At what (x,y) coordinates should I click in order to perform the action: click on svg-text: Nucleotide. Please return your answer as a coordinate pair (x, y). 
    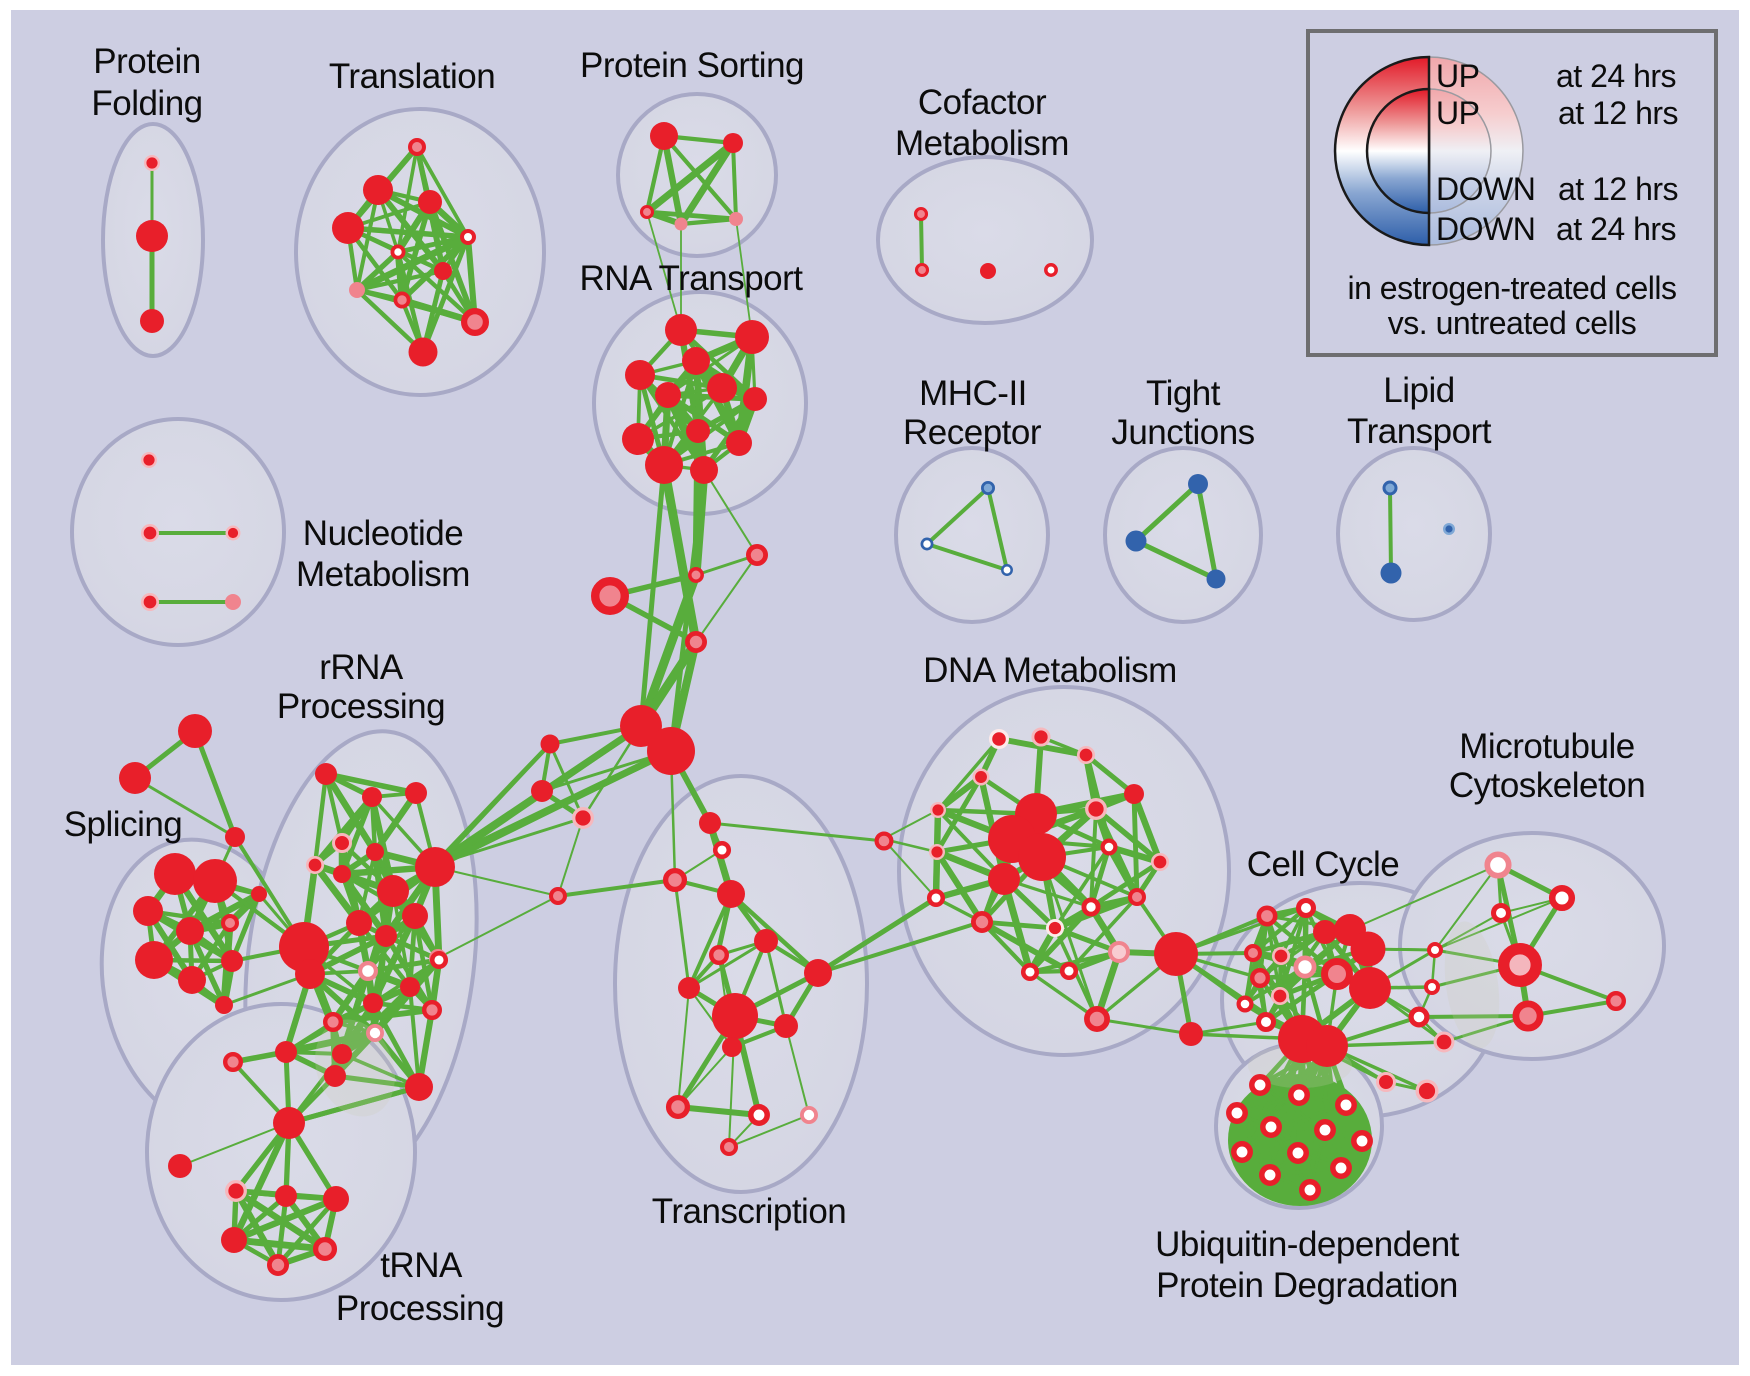
    Looking at the image, I should click on (383, 533).